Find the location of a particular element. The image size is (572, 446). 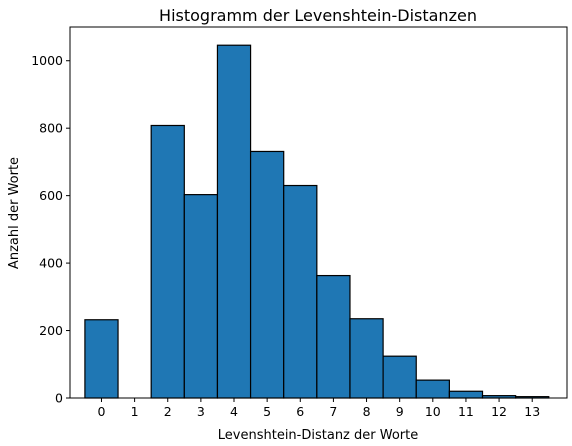

x-tick-label: 4 is located at coordinates (234, 411).